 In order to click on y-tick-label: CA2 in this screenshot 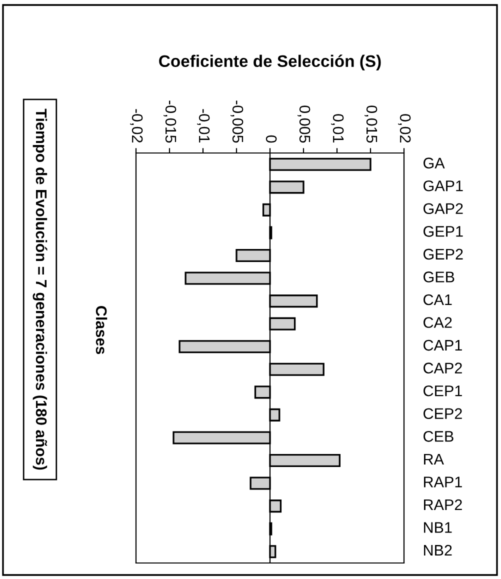, I will do `click(438, 322)`.